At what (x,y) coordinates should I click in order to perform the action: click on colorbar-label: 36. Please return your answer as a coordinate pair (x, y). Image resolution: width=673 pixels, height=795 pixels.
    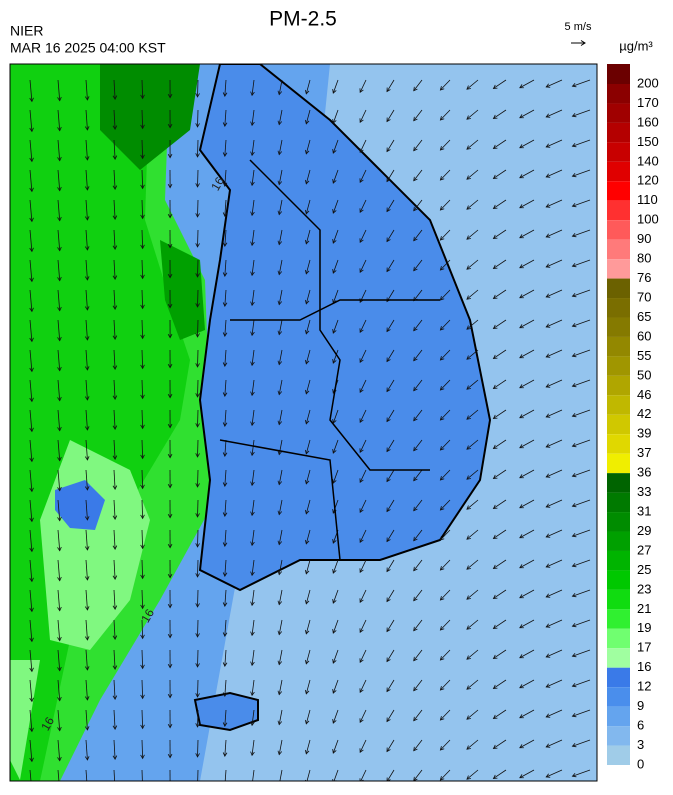
    Looking at the image, I should click on (644, 472).